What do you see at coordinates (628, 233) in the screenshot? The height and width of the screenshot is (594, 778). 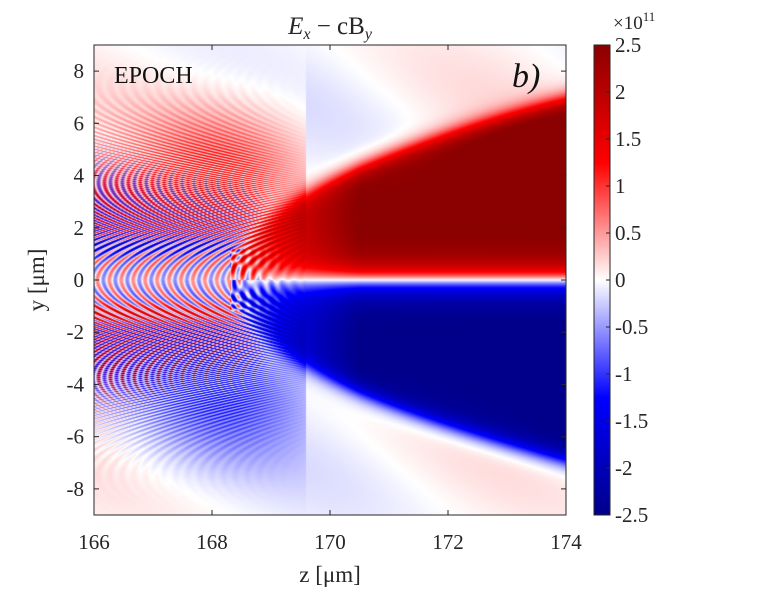 I see `colorbar-tick-label: 0.5` at bounding box center [628, 233].